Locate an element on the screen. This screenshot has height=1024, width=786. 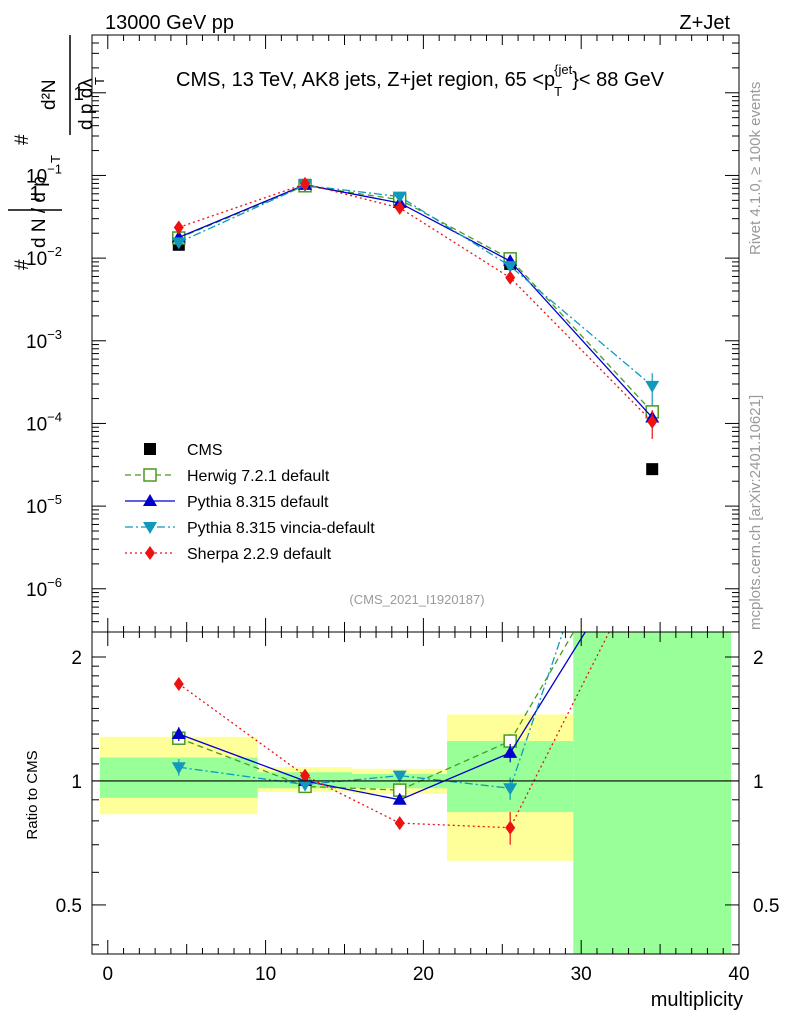
series-line-herwig is located at coordinates (415, 299).